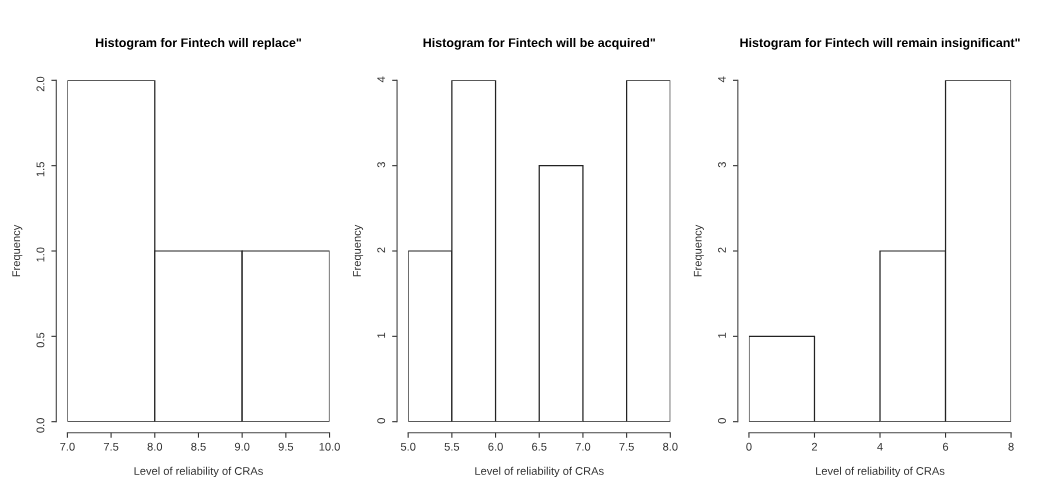  What do you see at coordinates (198, 446) in the screenshot?
I see `x-tick-label: 8.5` at bounding box center [198, 446].